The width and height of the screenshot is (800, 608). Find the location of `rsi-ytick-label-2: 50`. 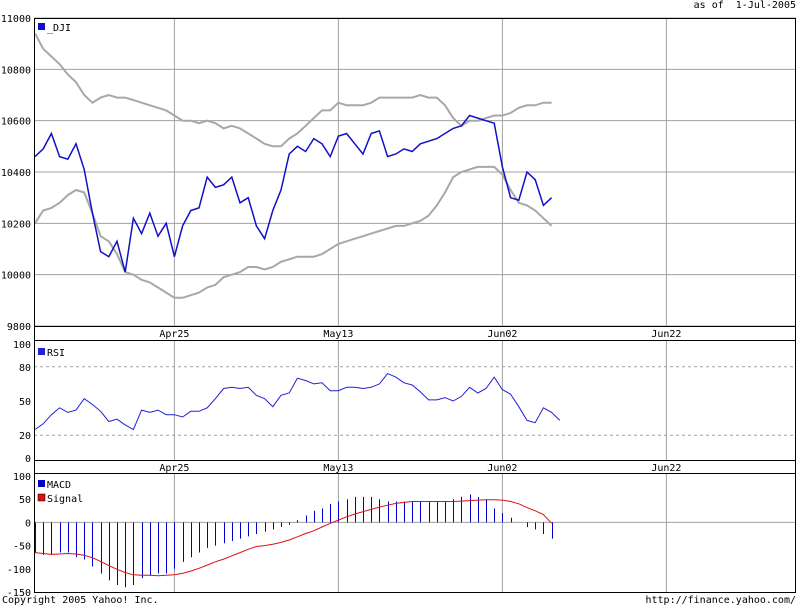

rsi-ytick-label-2: 50 is located at coordinates (25, 402).